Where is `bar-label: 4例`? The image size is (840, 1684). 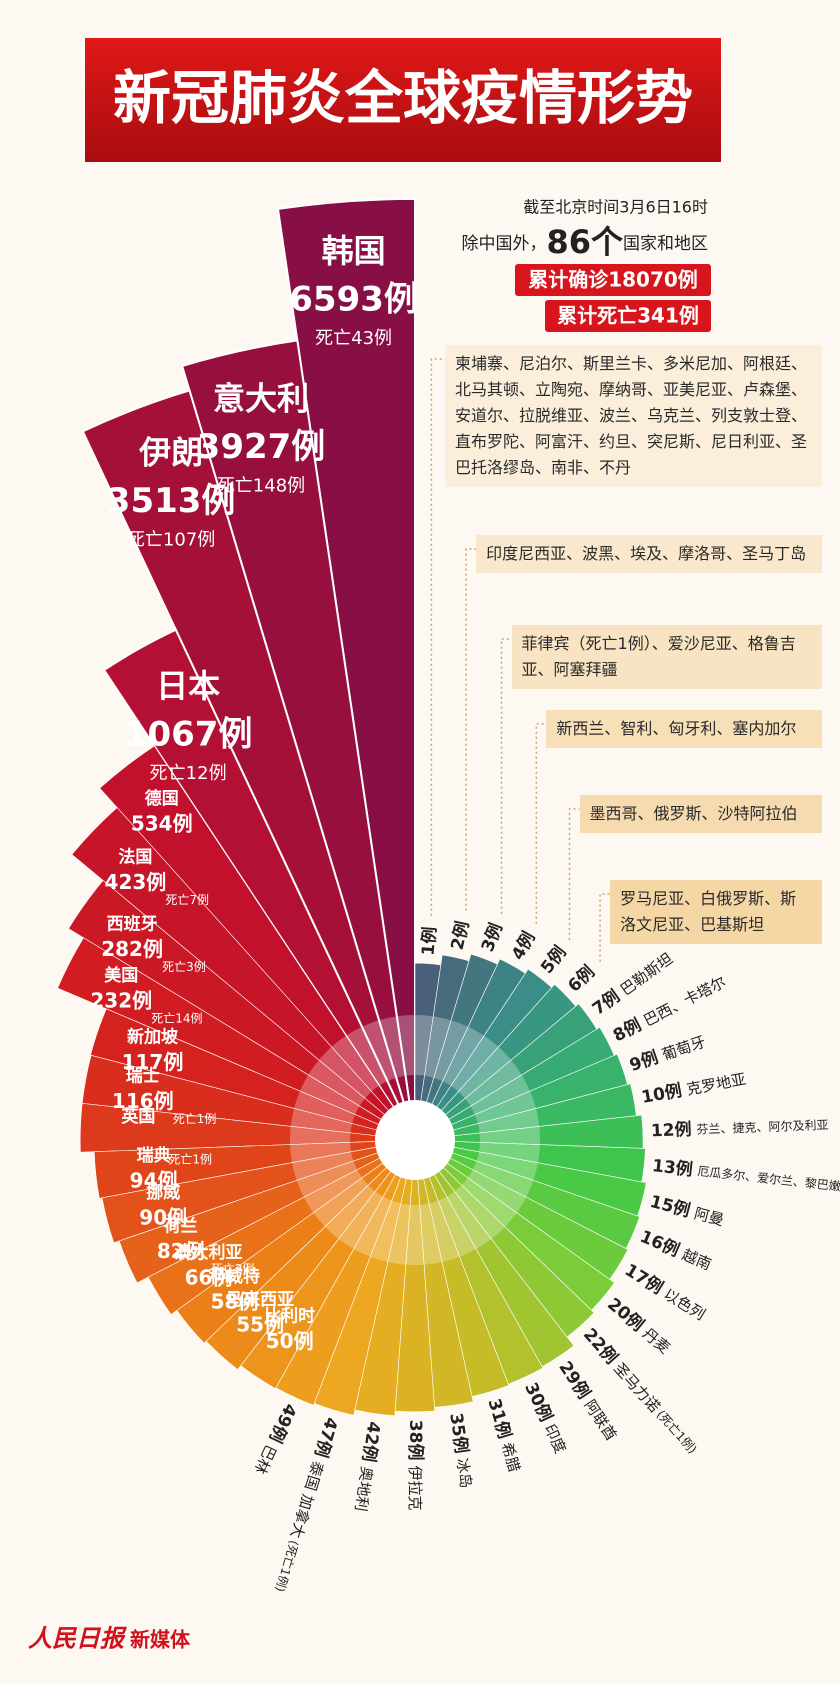 bar-label: 4例 is located at coordinates (523, 945).